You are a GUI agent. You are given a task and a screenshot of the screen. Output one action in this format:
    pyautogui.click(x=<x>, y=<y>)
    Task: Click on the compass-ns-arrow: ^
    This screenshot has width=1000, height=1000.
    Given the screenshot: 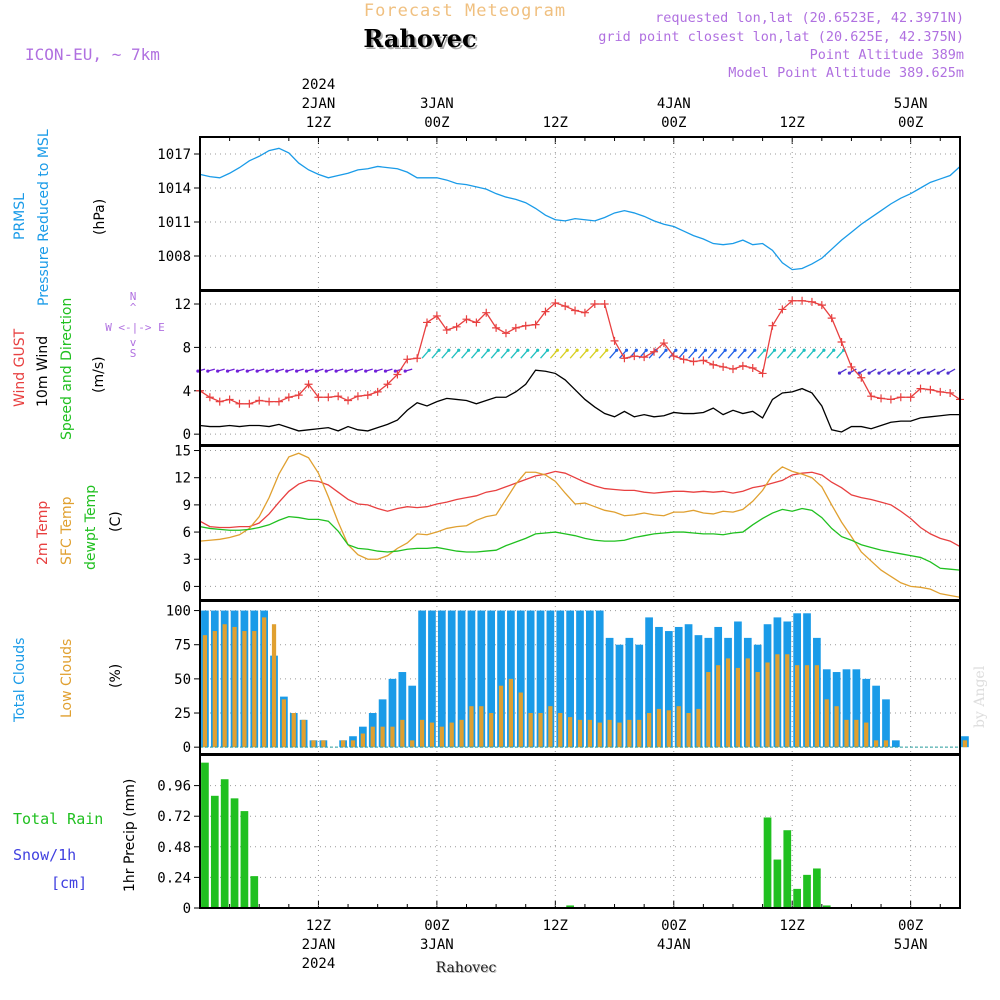 What is the action you would take?
    pyautogui.click(x=133, y=307)
    